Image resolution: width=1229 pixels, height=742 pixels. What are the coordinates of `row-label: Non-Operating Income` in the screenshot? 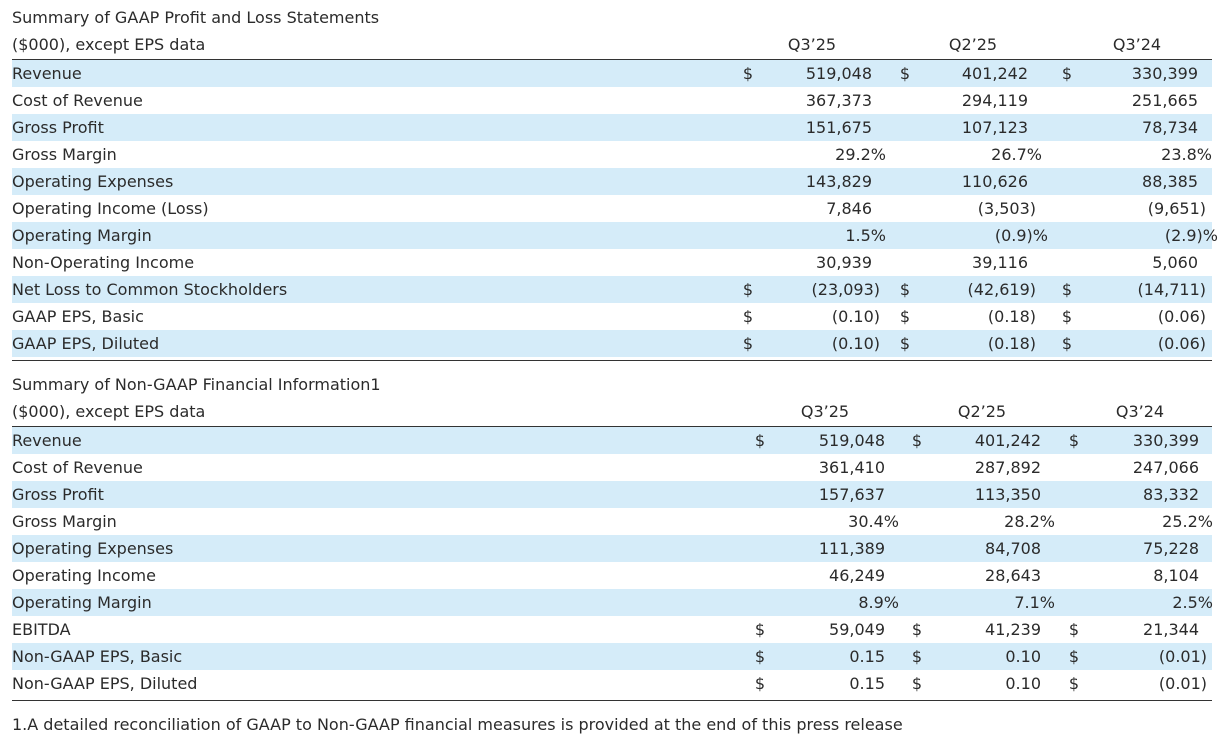 It's located at (103, 262).